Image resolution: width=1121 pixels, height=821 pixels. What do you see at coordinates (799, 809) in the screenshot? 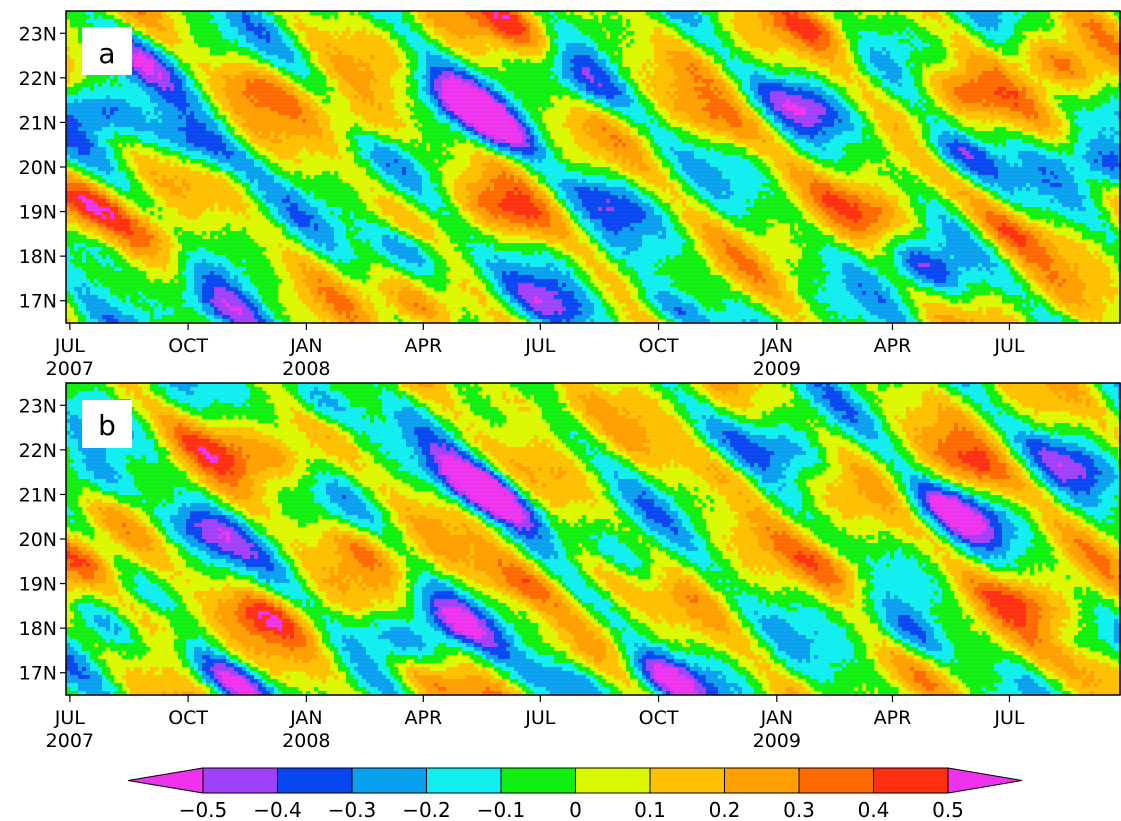
I see `colorbar-label: 0.3` at bounding box center [799, 809].